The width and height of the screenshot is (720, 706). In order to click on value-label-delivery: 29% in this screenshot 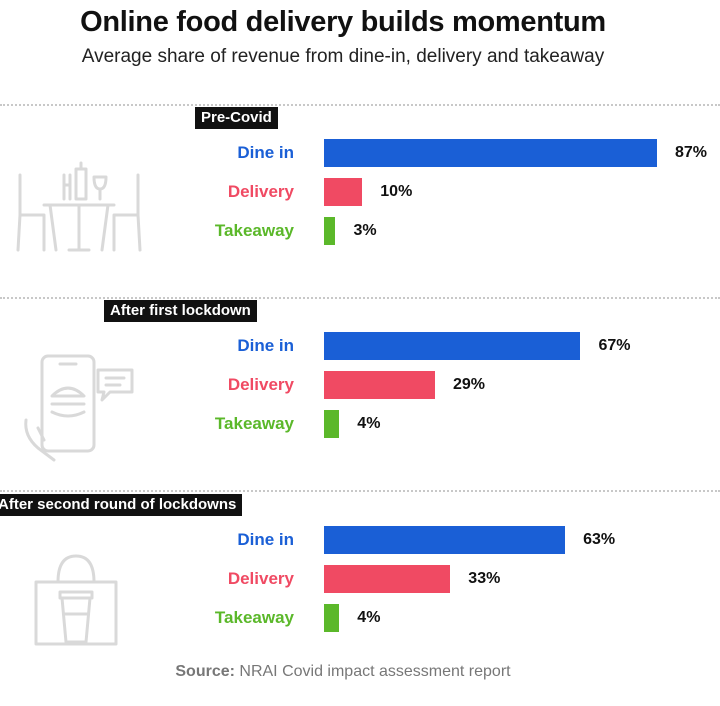, I will do `click(469, 384)`.